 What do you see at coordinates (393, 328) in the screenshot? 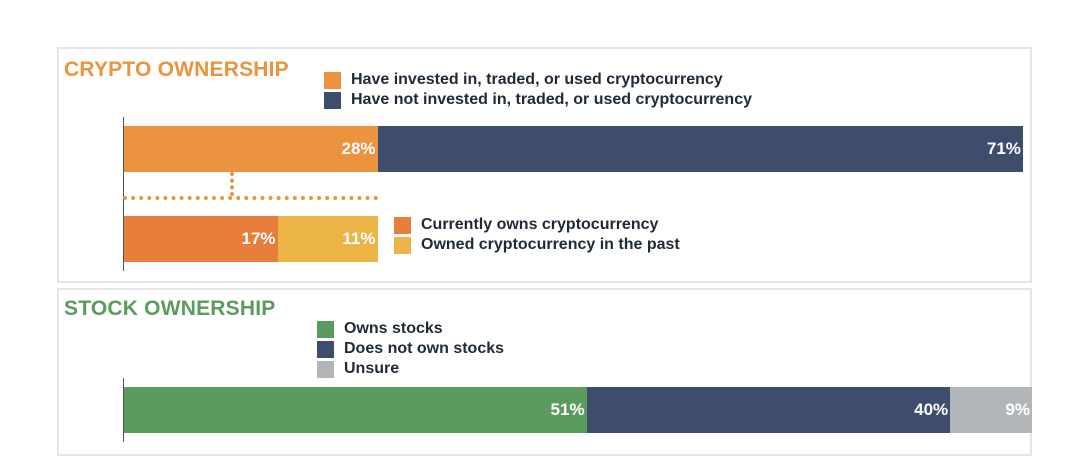
I see `legend-label-owns-stocks: Owns stocks` at bounding box center [393, 328].